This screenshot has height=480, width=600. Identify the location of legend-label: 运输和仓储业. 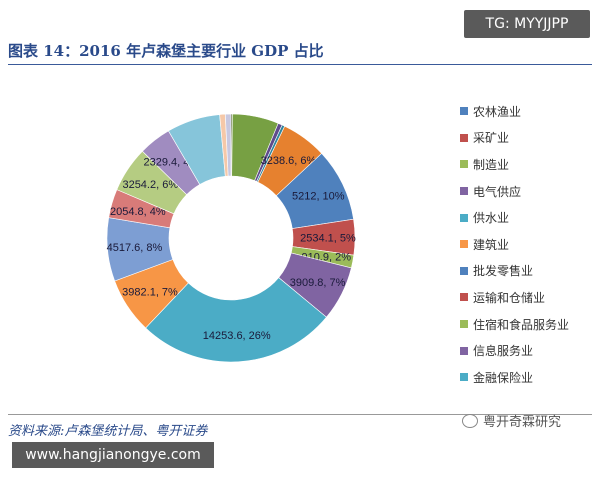
(509, 297).